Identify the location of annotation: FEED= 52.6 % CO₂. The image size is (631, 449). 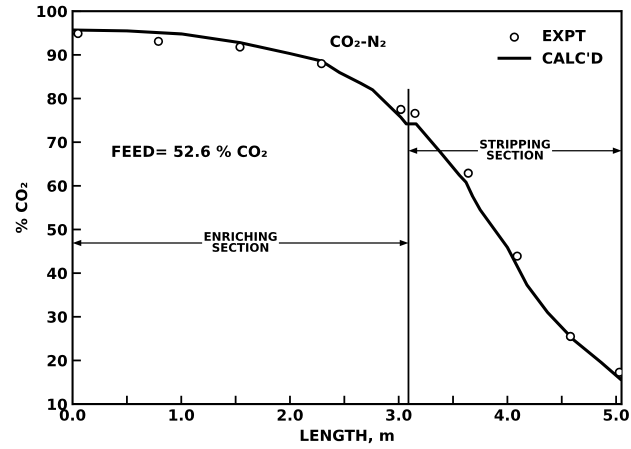
(189, 152).